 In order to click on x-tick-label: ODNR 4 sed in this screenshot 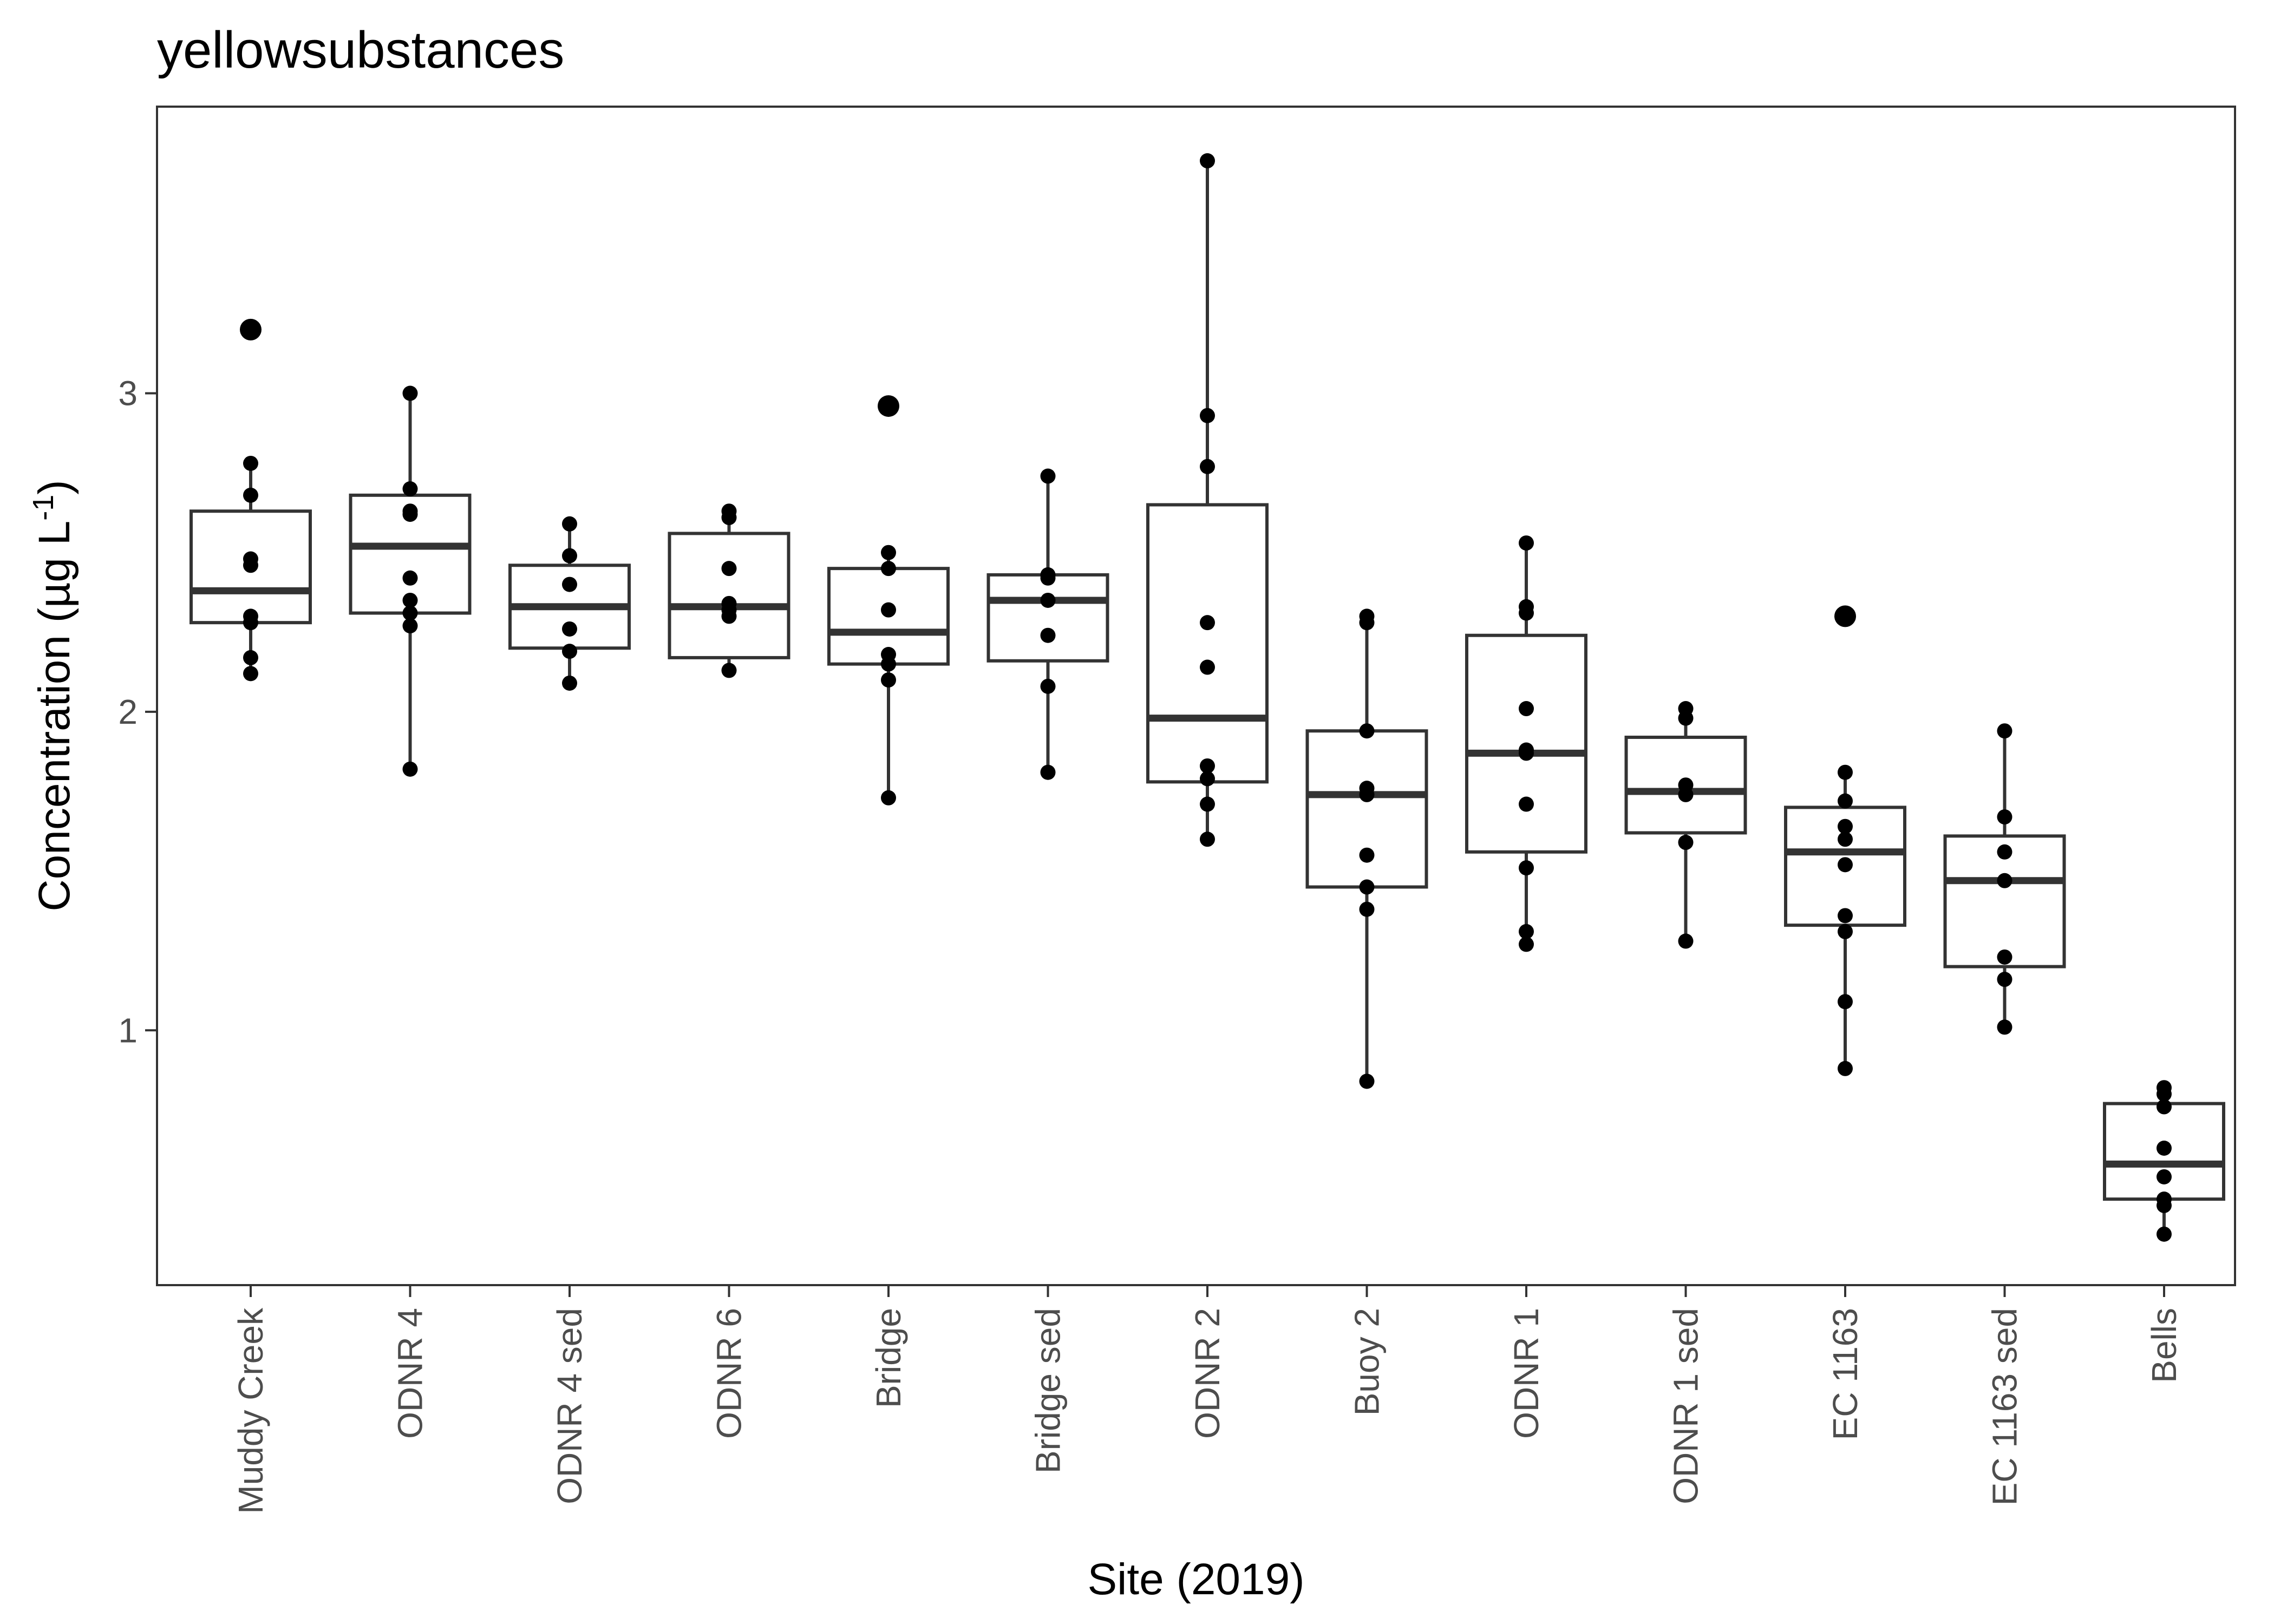, I will do `click(570, 1406)`.